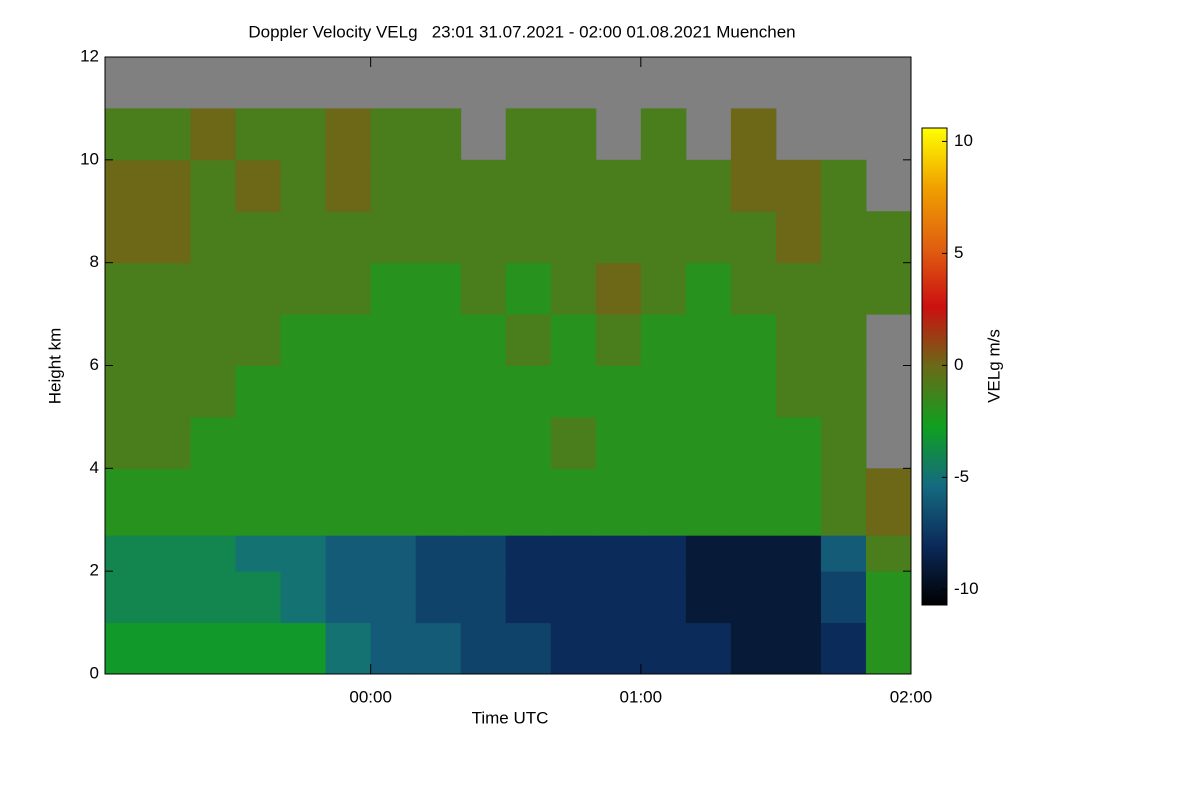 This screenshot has height=800, width=1200. What do you see at coordinates (94, 364) in the screenshot?
I see `y-tick-label: 6` at bounding box center [94, 364].